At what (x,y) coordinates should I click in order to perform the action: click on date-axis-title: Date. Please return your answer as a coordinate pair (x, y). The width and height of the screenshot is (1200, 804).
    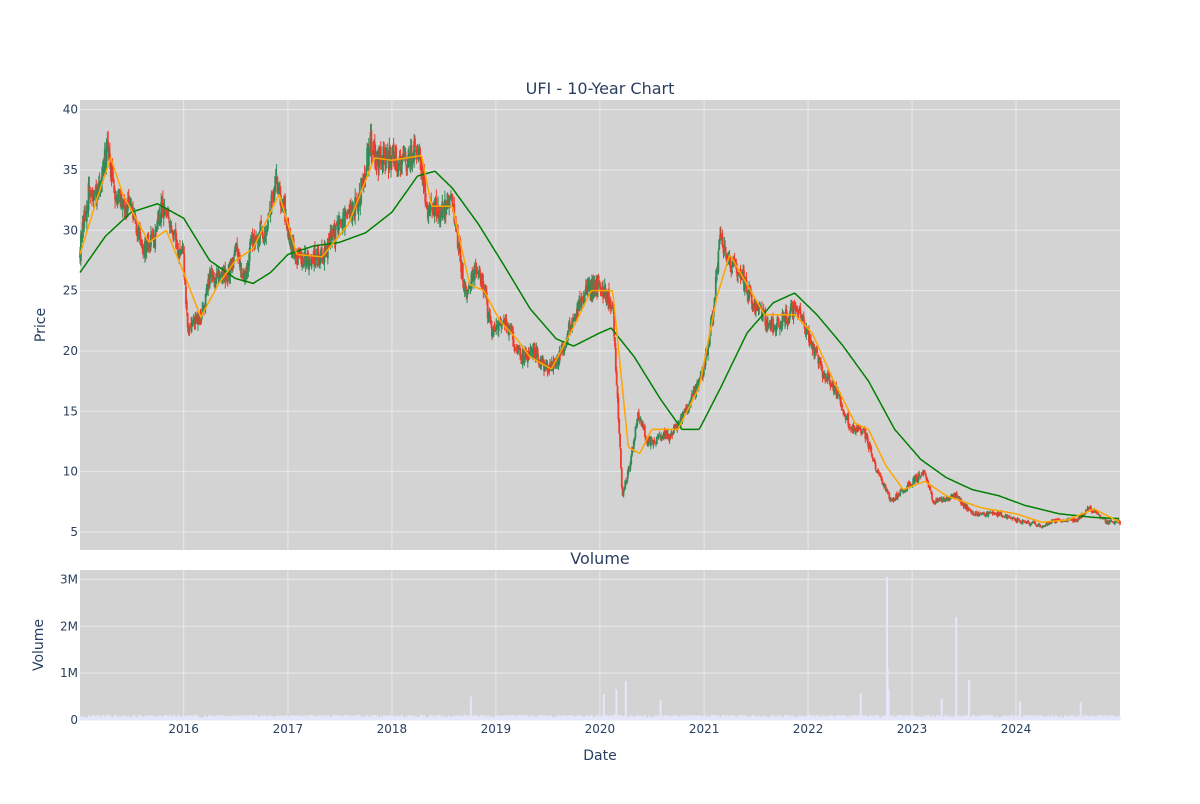
    Looking at the image, I should click on (599, 756).